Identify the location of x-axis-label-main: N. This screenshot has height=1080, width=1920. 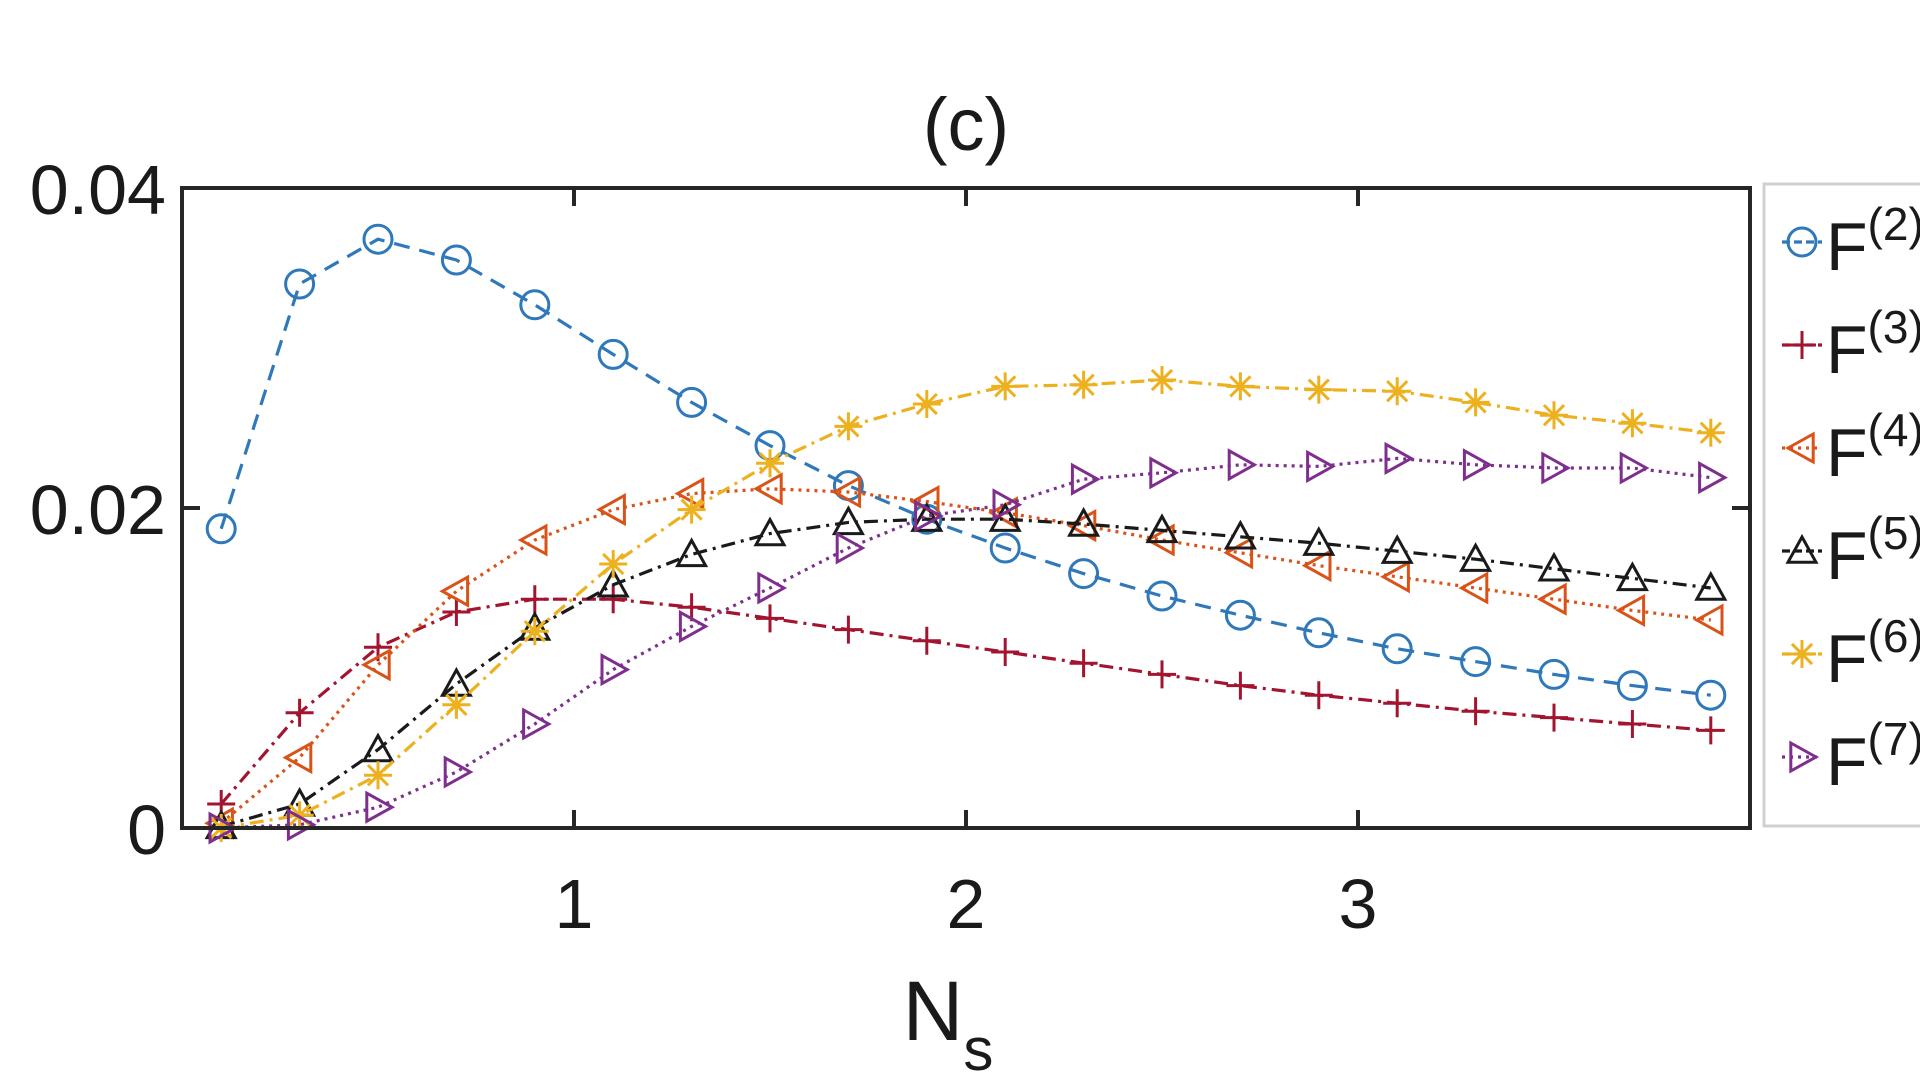
(933, 1011).